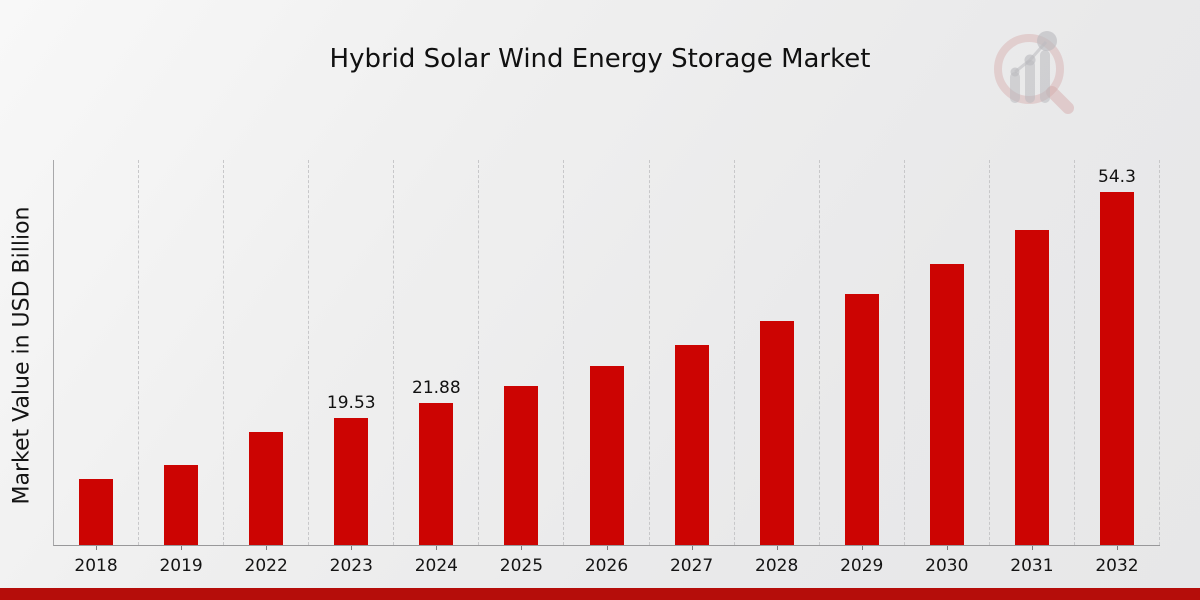  I want to click on category-cell-2028: 2028, so click(777, 368).